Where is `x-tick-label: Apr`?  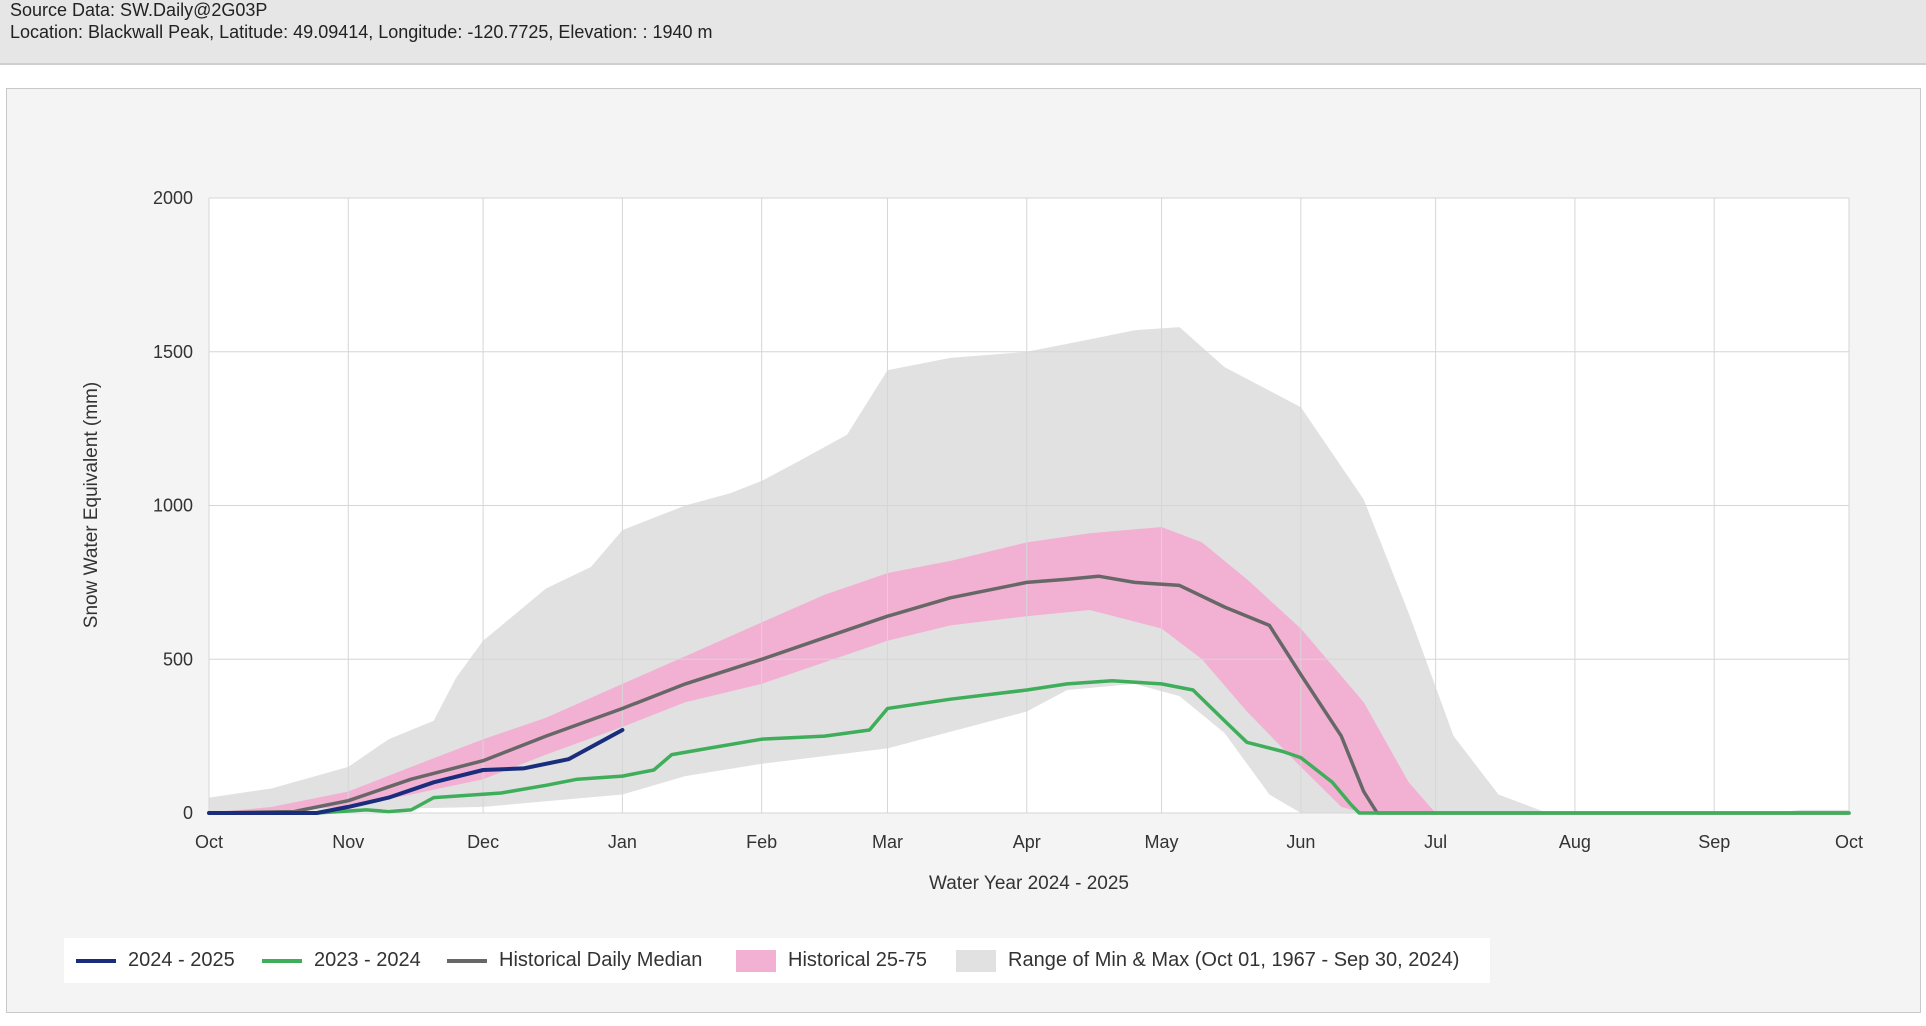
x-tick-label: Apr is located at coordinates (1027, 842).